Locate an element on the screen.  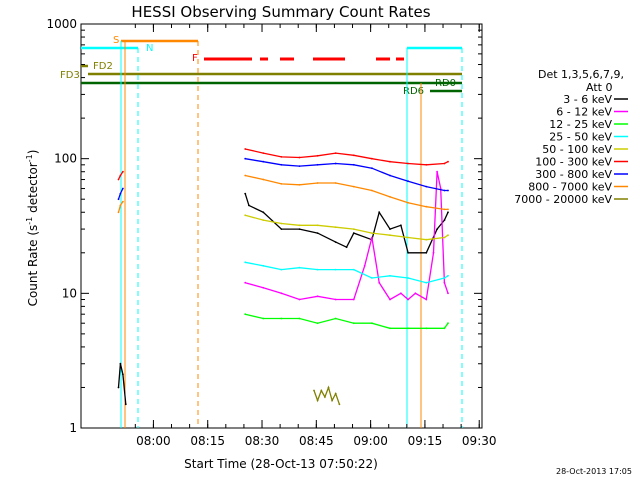
legend-label-3: 25 - 50 keV is located at coordinates (580, 137).